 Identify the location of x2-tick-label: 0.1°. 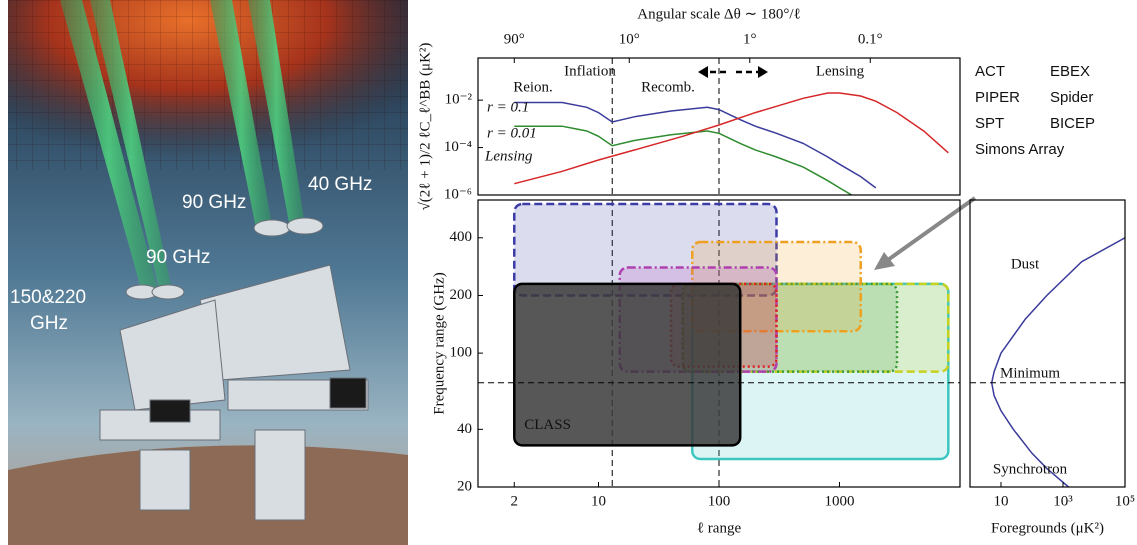
(870, 39).